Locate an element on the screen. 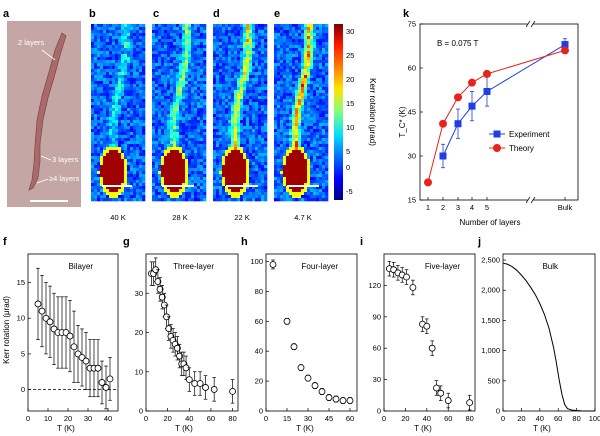  ytick-label: 5 is located at coordinates (23, 353).